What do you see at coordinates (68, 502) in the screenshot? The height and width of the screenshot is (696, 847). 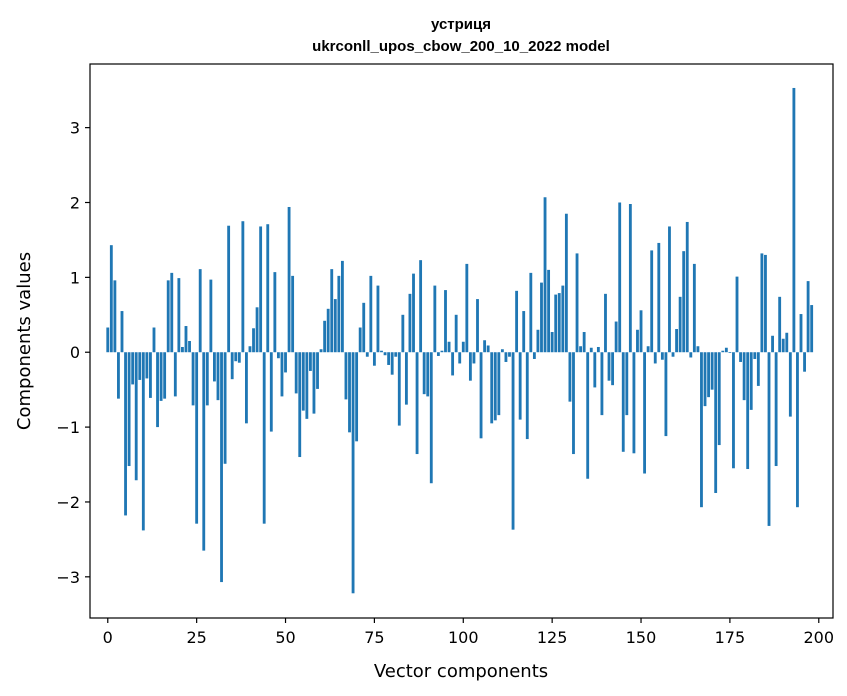 I see `y-tick-label: −2` at bounding box center [68, 502].